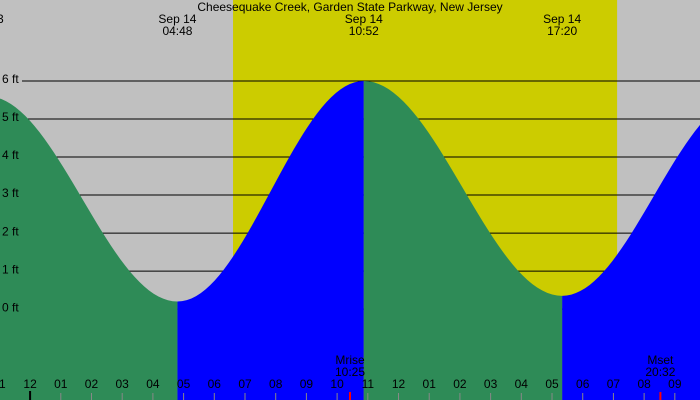  What do you see at coordinates (177, 31) in the screenshot?
I see `event-time: 04:48` at bounding box center [177, 31].